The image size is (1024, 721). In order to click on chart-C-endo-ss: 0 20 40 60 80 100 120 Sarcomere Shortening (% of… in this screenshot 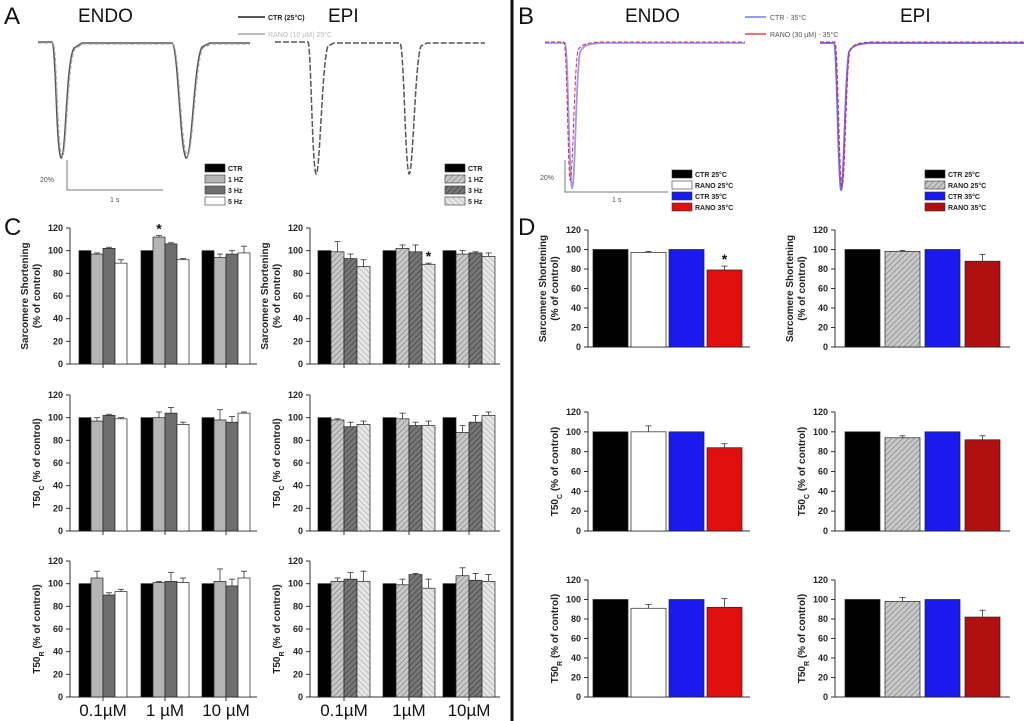, I will do `click(138, 294)`.